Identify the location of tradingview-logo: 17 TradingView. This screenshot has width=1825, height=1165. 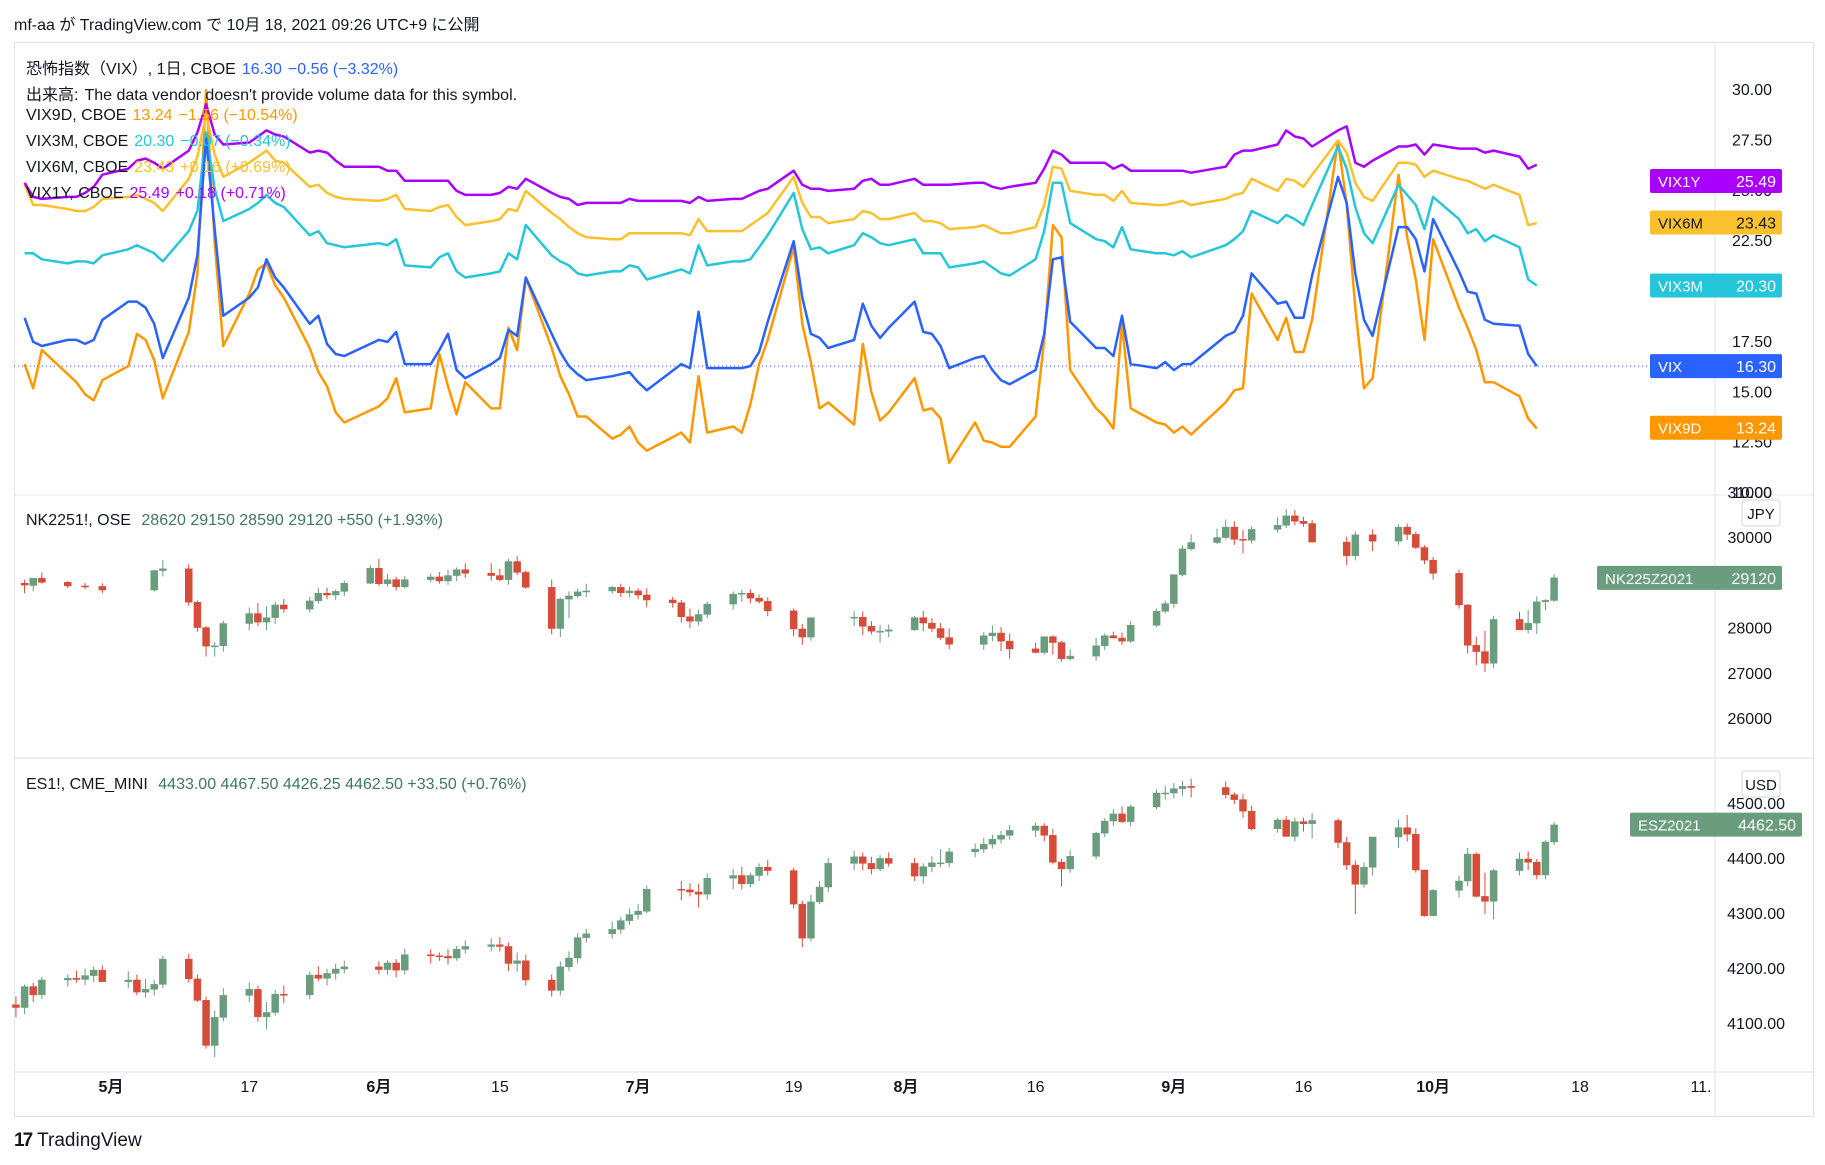
(78, 1141).